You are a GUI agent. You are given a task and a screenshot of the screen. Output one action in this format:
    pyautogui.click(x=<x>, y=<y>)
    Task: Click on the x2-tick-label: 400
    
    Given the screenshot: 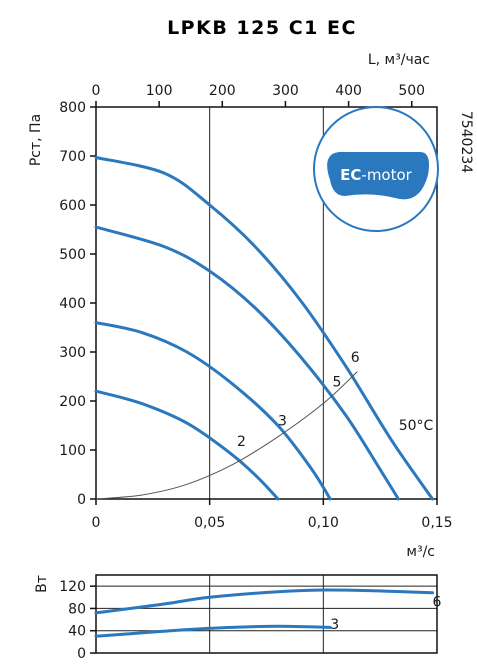 What is the action you would take?
    pyautogui.click(x=348, y=91)
    